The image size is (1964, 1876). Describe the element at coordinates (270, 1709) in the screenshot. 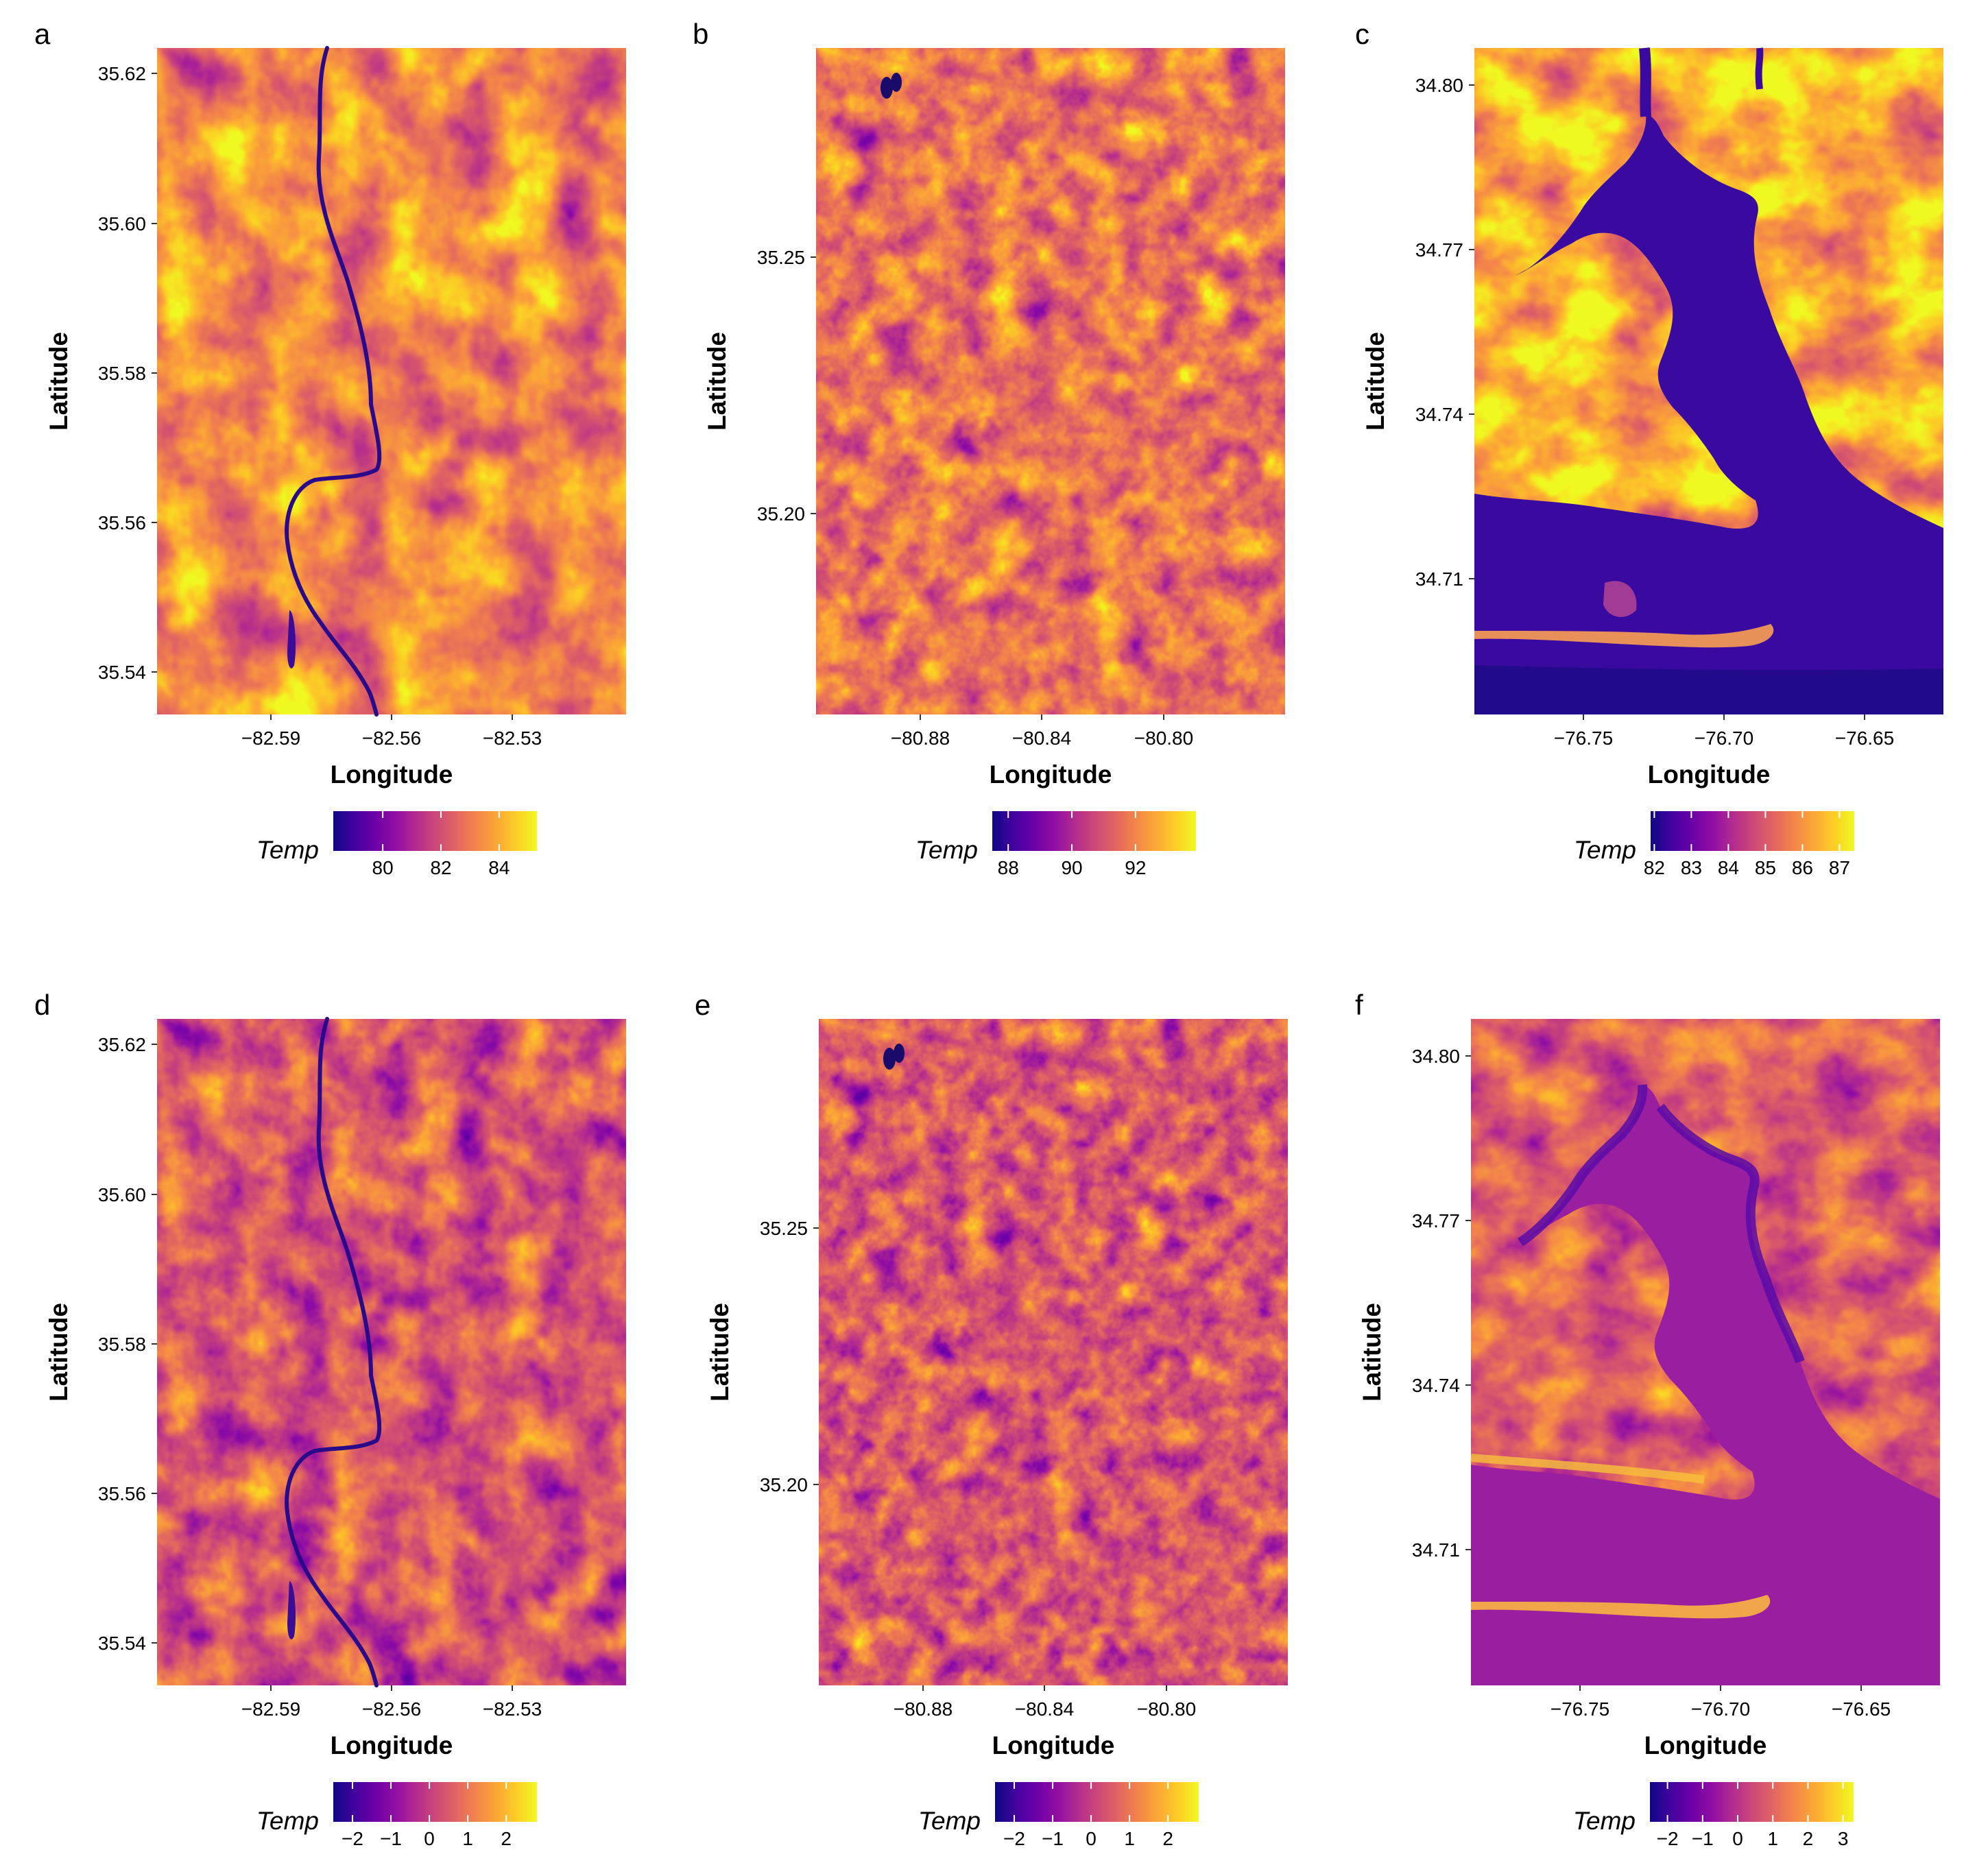

I see `x-tick-label: −82.59` at that location.